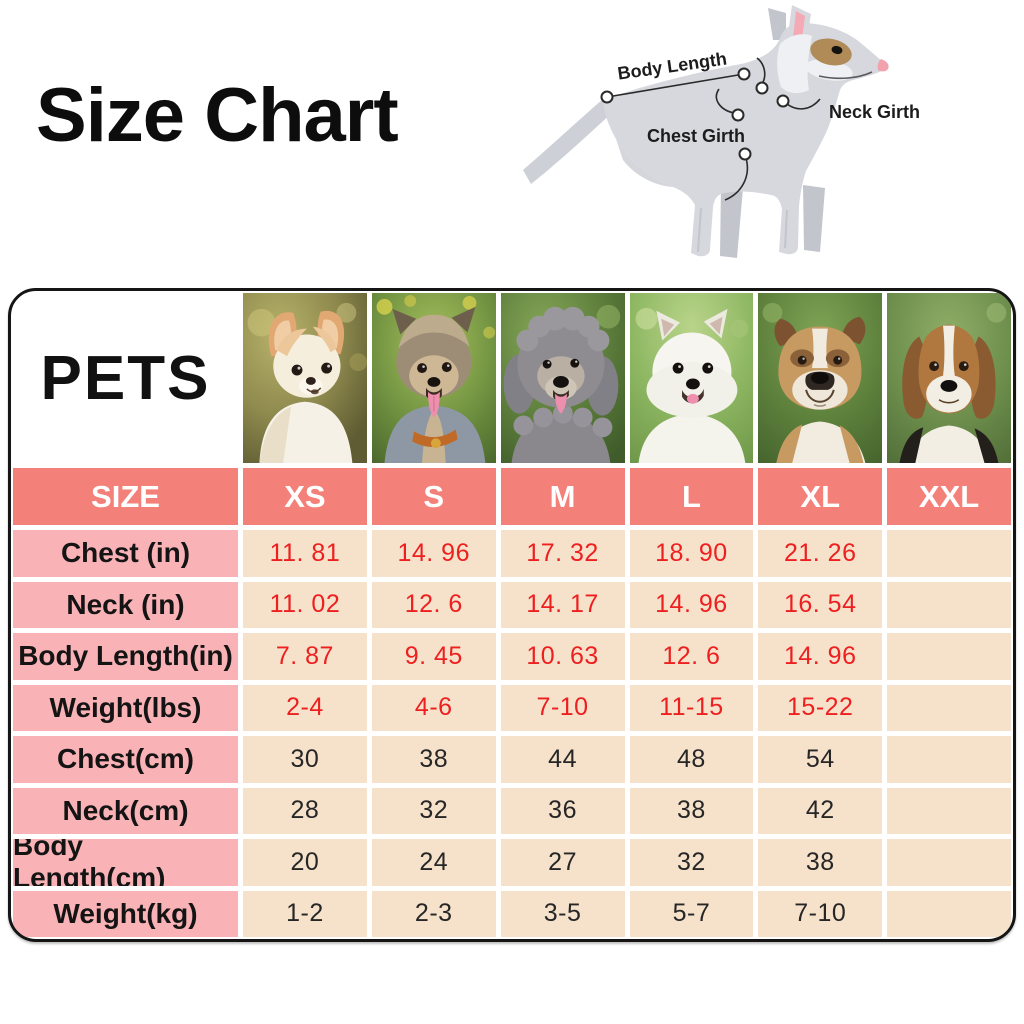 This screenshot has width=1024, height=1024. I want to click on value-cell: 44, so click(562, 759).